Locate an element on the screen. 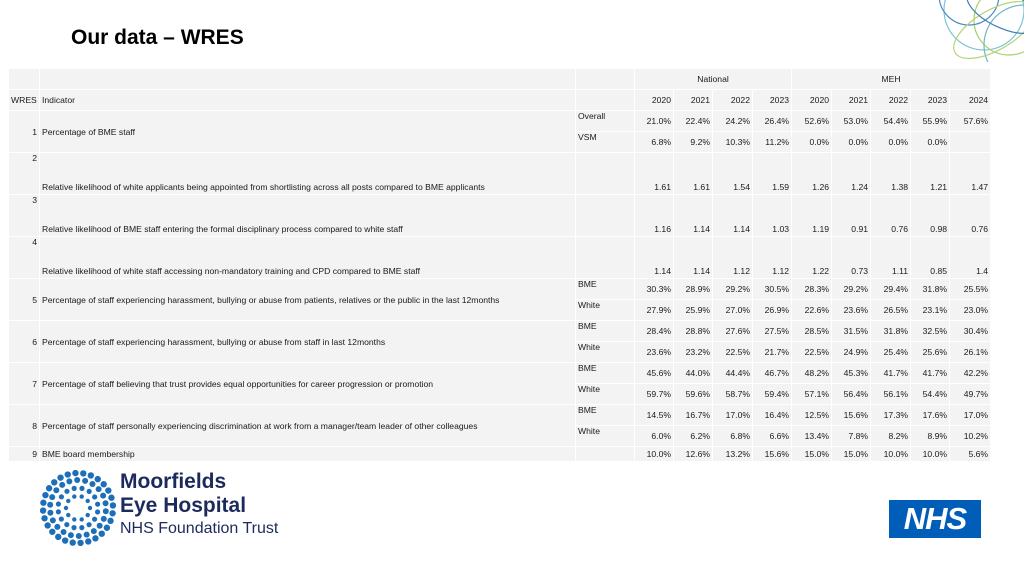 The height and width of the screenshot is (576, 1024). table-cell: 8.9% is located at coordinates (930, 436).